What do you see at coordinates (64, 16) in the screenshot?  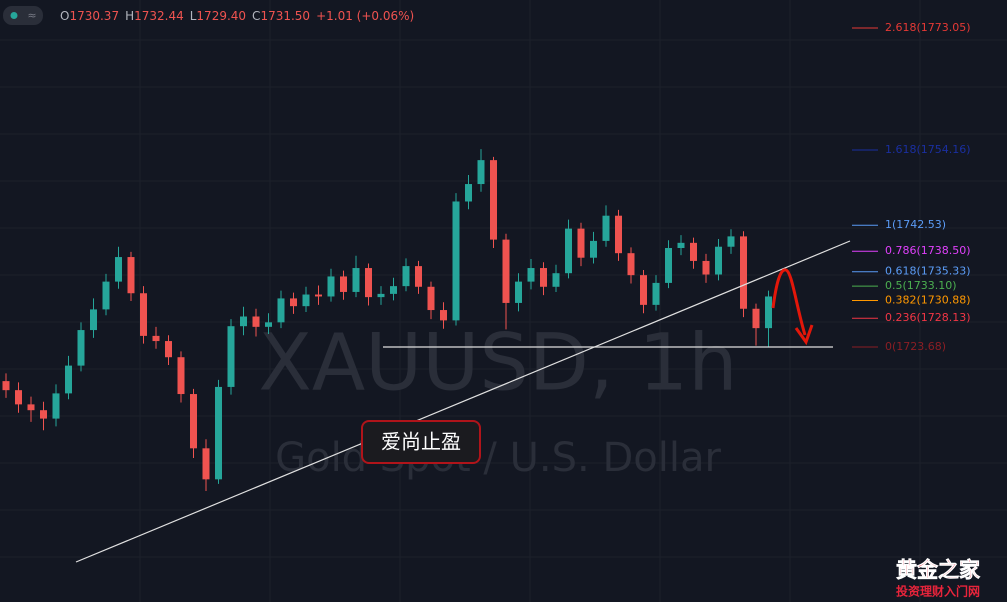 I see `ohlc-key: O` at bounding box center [64, 16].